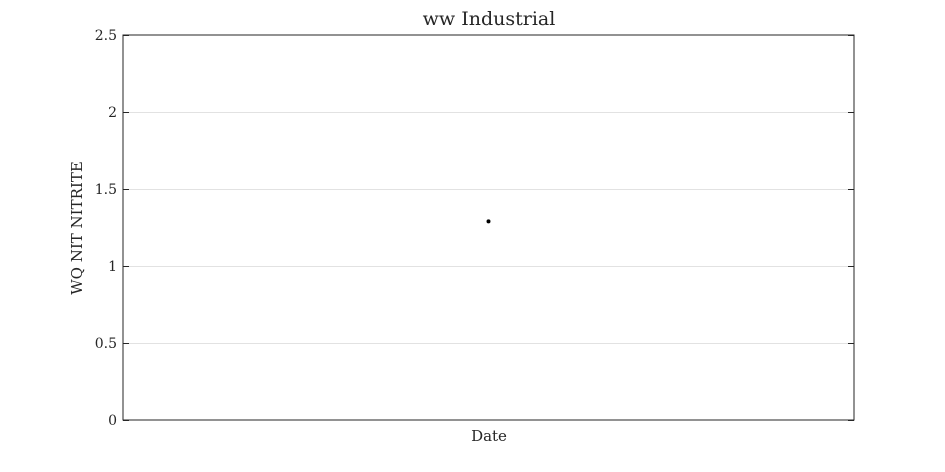  I want to click on data-points, so click(488, 221).